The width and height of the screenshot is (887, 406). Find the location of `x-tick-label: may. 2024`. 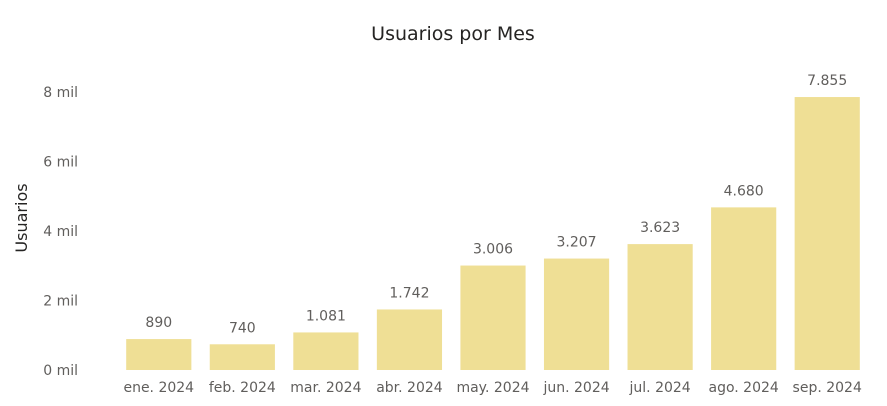

x-tick-label: may. 2024 is located at coordinates (492, 388).